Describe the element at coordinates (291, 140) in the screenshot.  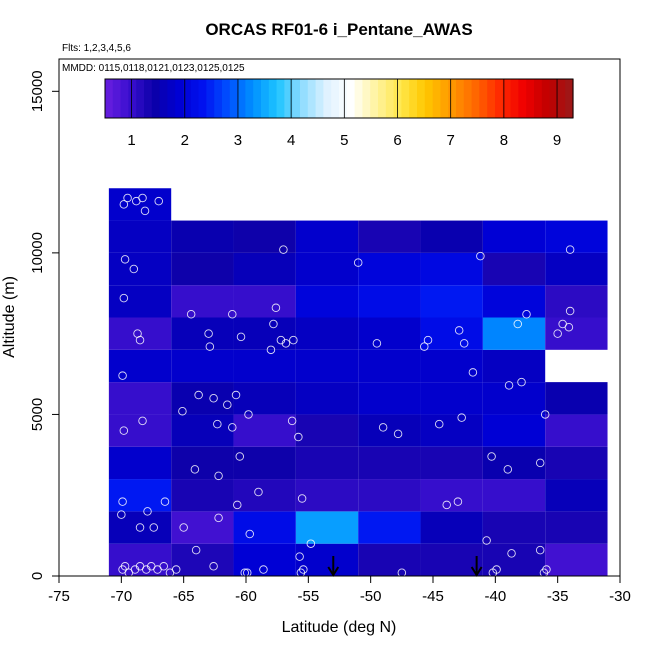
I see `colorbar-tick-label: 4` at that location.